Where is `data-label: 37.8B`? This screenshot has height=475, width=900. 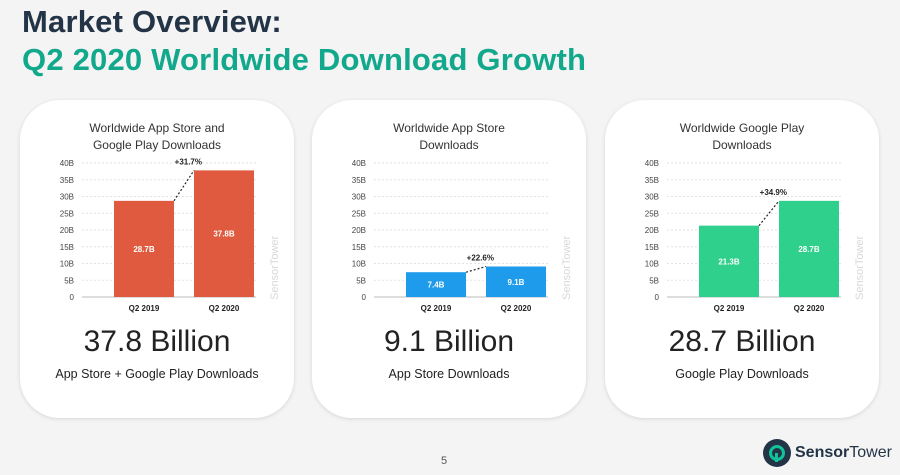 data-label: 37.8B is located at coordinates (224, 234).